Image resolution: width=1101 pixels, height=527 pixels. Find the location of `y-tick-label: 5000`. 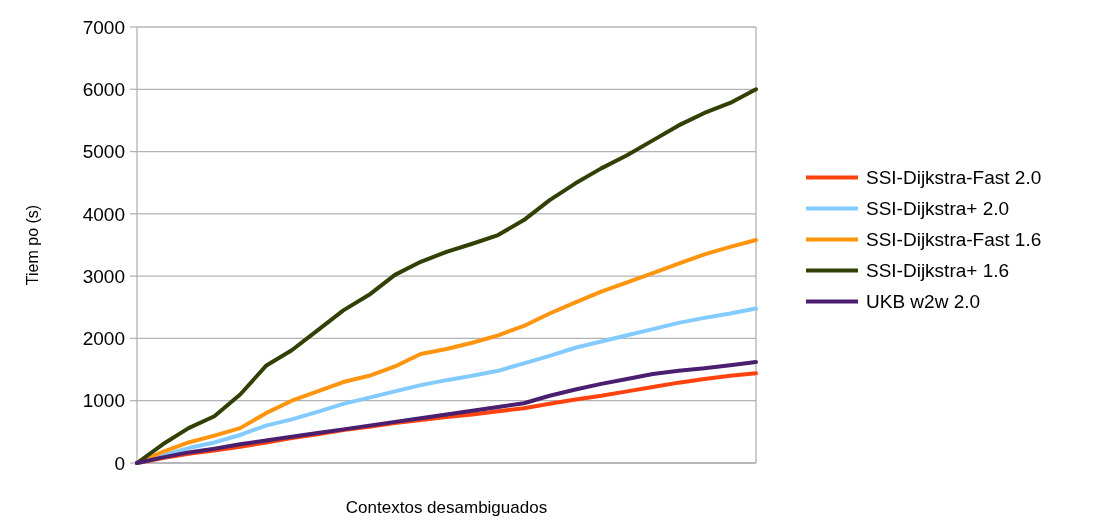

y-tick-label: 5000 is located at coordinates (103, 152).